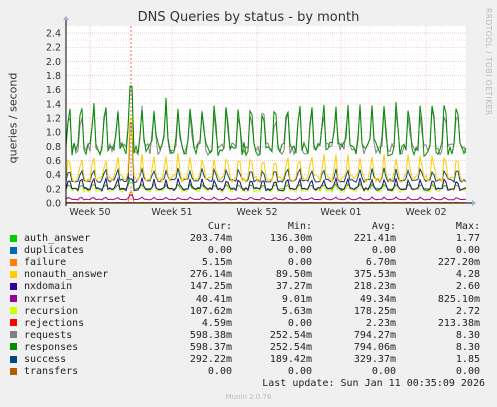  What do you see at coordinates (458, 263) in the screenshot?
I see `legend-max-value: 227.20m` at bounding box center [458, 263].